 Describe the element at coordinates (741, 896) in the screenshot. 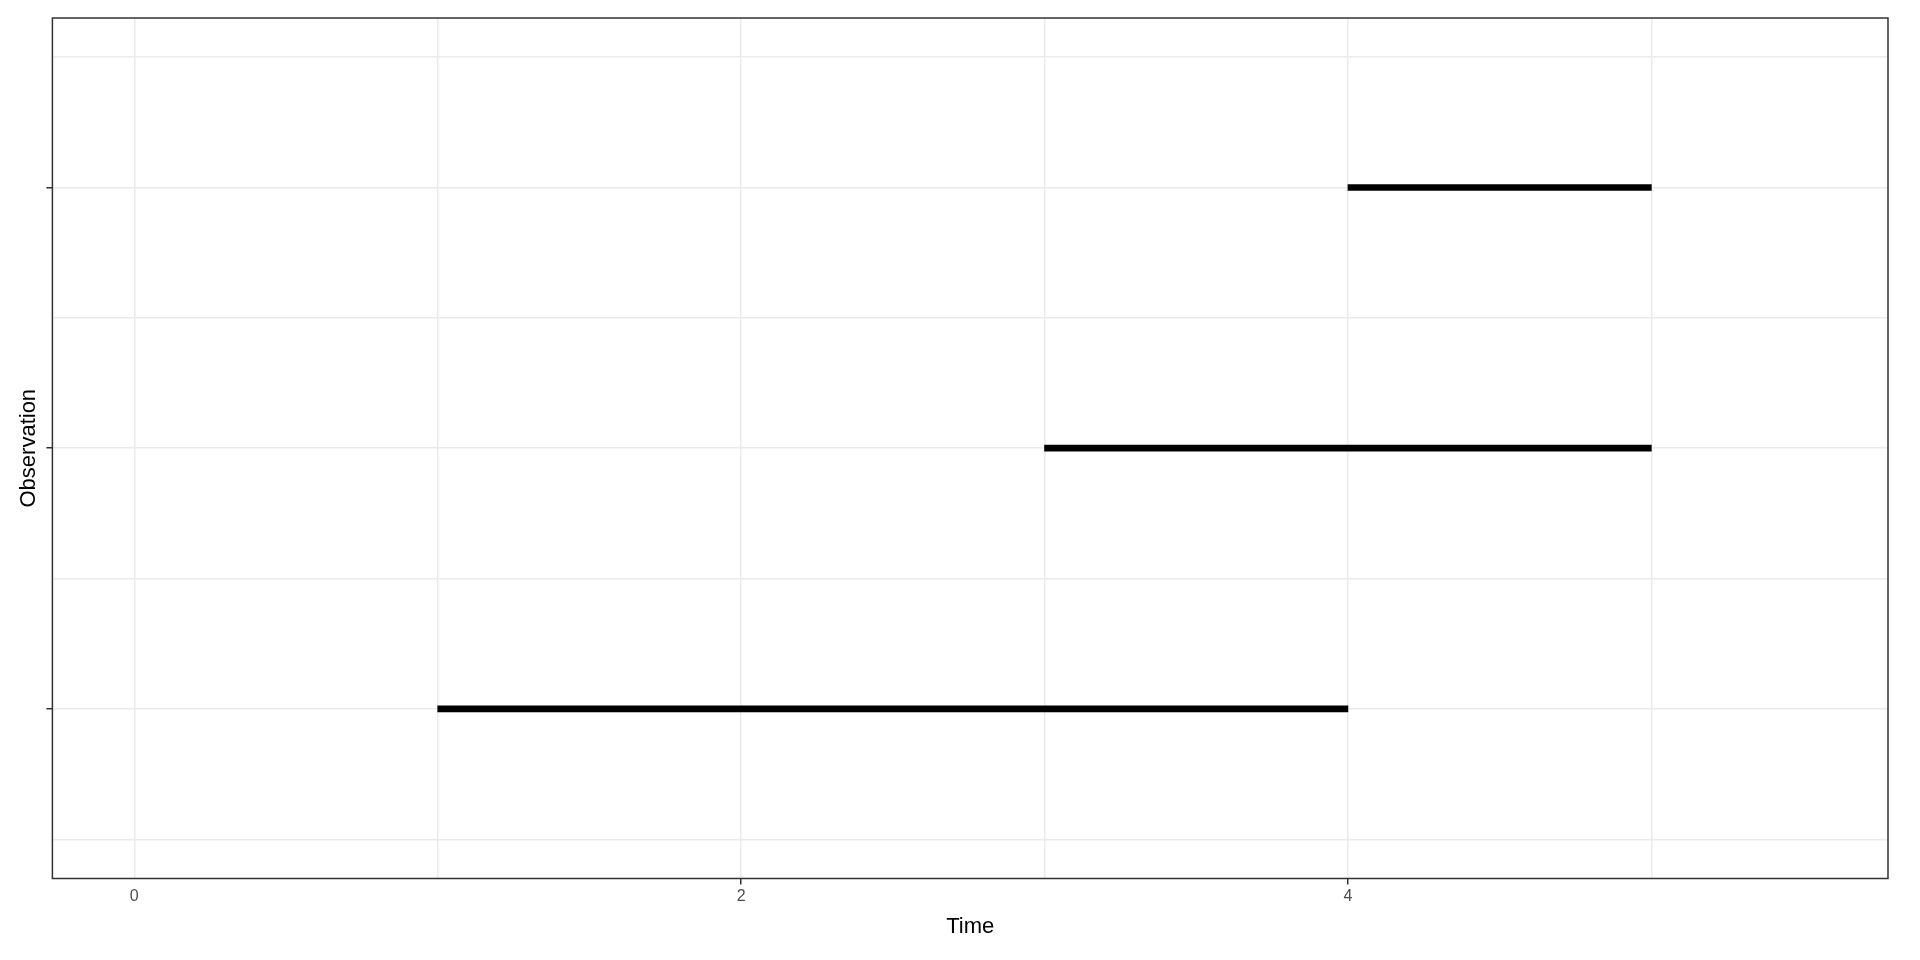

I see `x-tick-label: 2` at that location.